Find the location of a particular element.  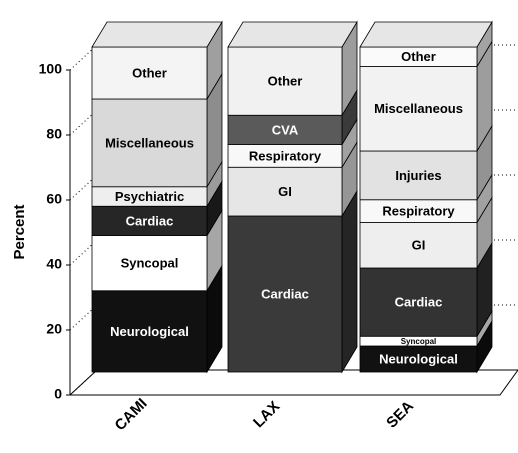

x-tick-label: LAX is located at coordinates (266, 414).